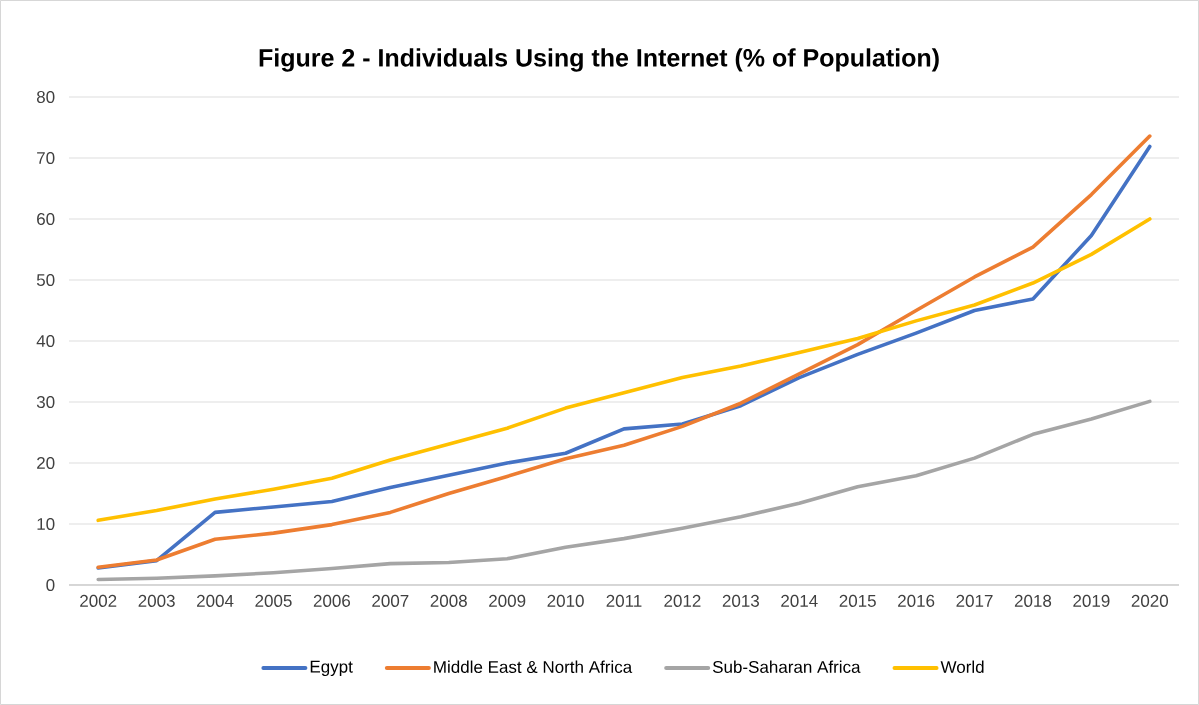  I want to click on x-tick-label: 2011, so click(624, 600).